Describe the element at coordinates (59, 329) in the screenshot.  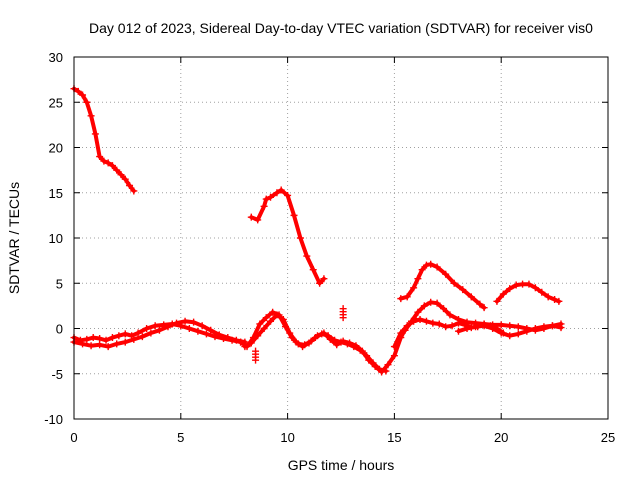
I see `y-tick-label: 0` at that location.